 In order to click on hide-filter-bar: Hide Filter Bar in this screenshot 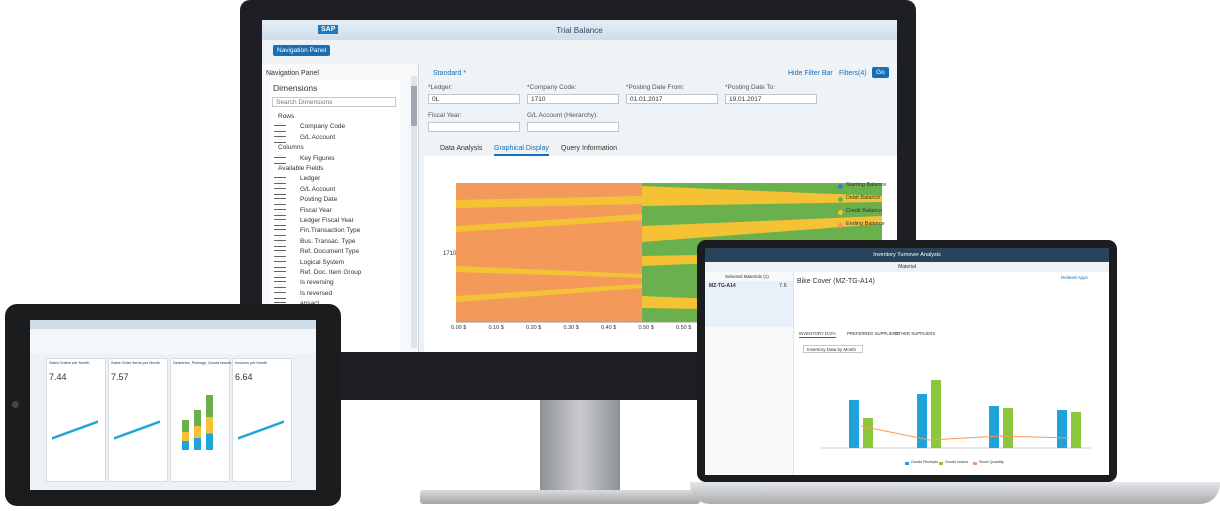, I will do `click(810, 73)`.